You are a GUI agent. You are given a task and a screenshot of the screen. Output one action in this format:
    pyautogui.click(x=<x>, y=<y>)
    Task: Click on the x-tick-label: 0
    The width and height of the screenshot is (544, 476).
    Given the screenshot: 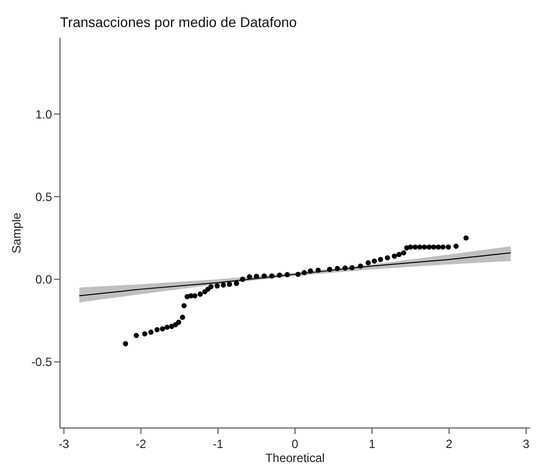 What is the action you would take?
    pyautogui.click(x=295, y=444)
    